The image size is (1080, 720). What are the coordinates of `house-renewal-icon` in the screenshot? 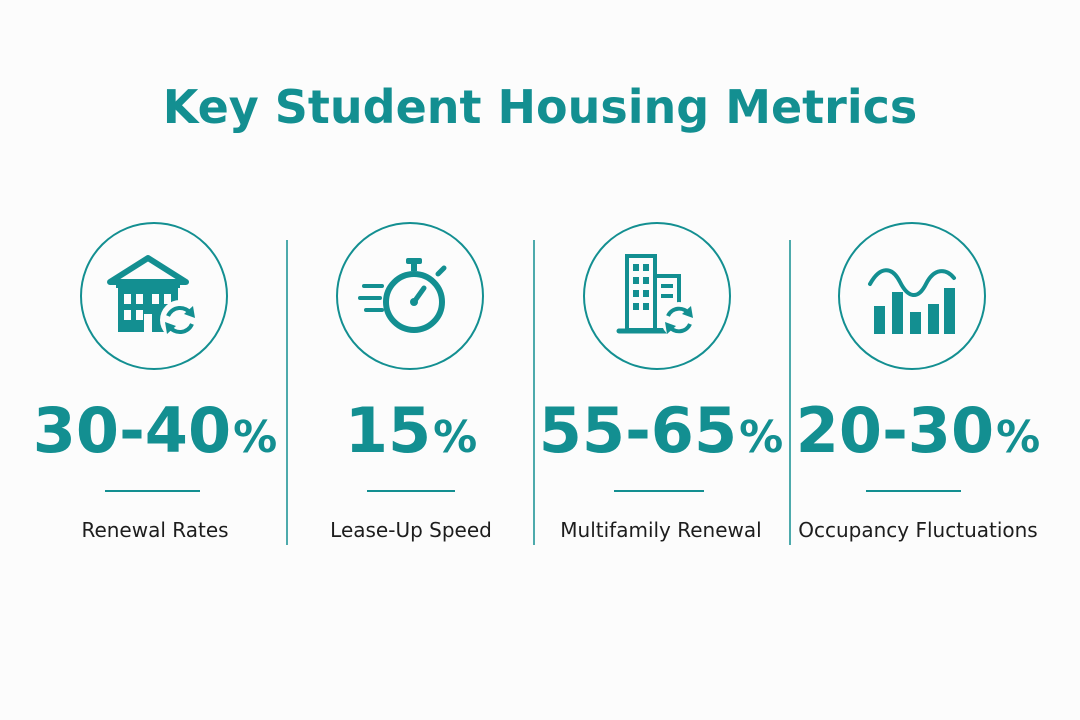 It's located at (154, 296).